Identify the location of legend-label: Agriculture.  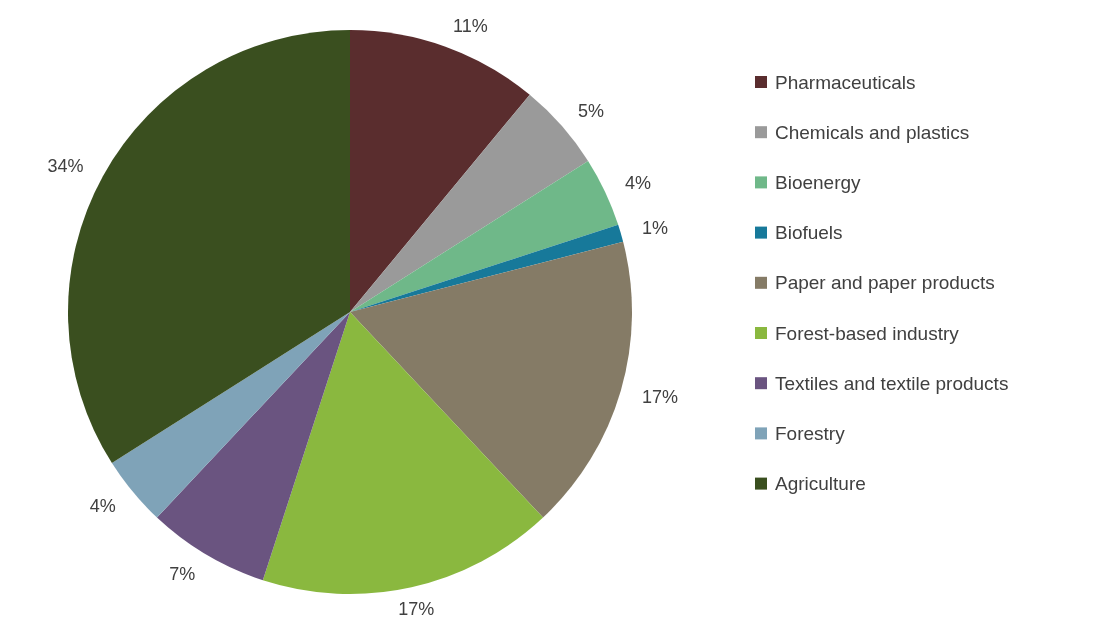
(820, 484).